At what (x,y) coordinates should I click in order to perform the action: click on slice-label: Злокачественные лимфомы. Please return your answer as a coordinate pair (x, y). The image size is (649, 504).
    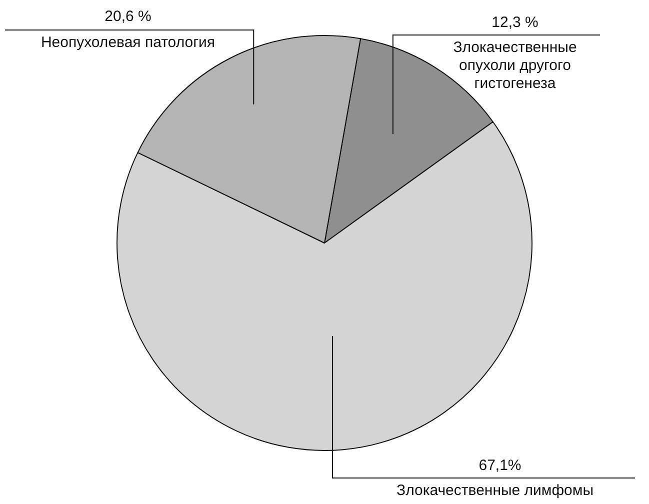
    Looking at the image, I should click on (495, 490).